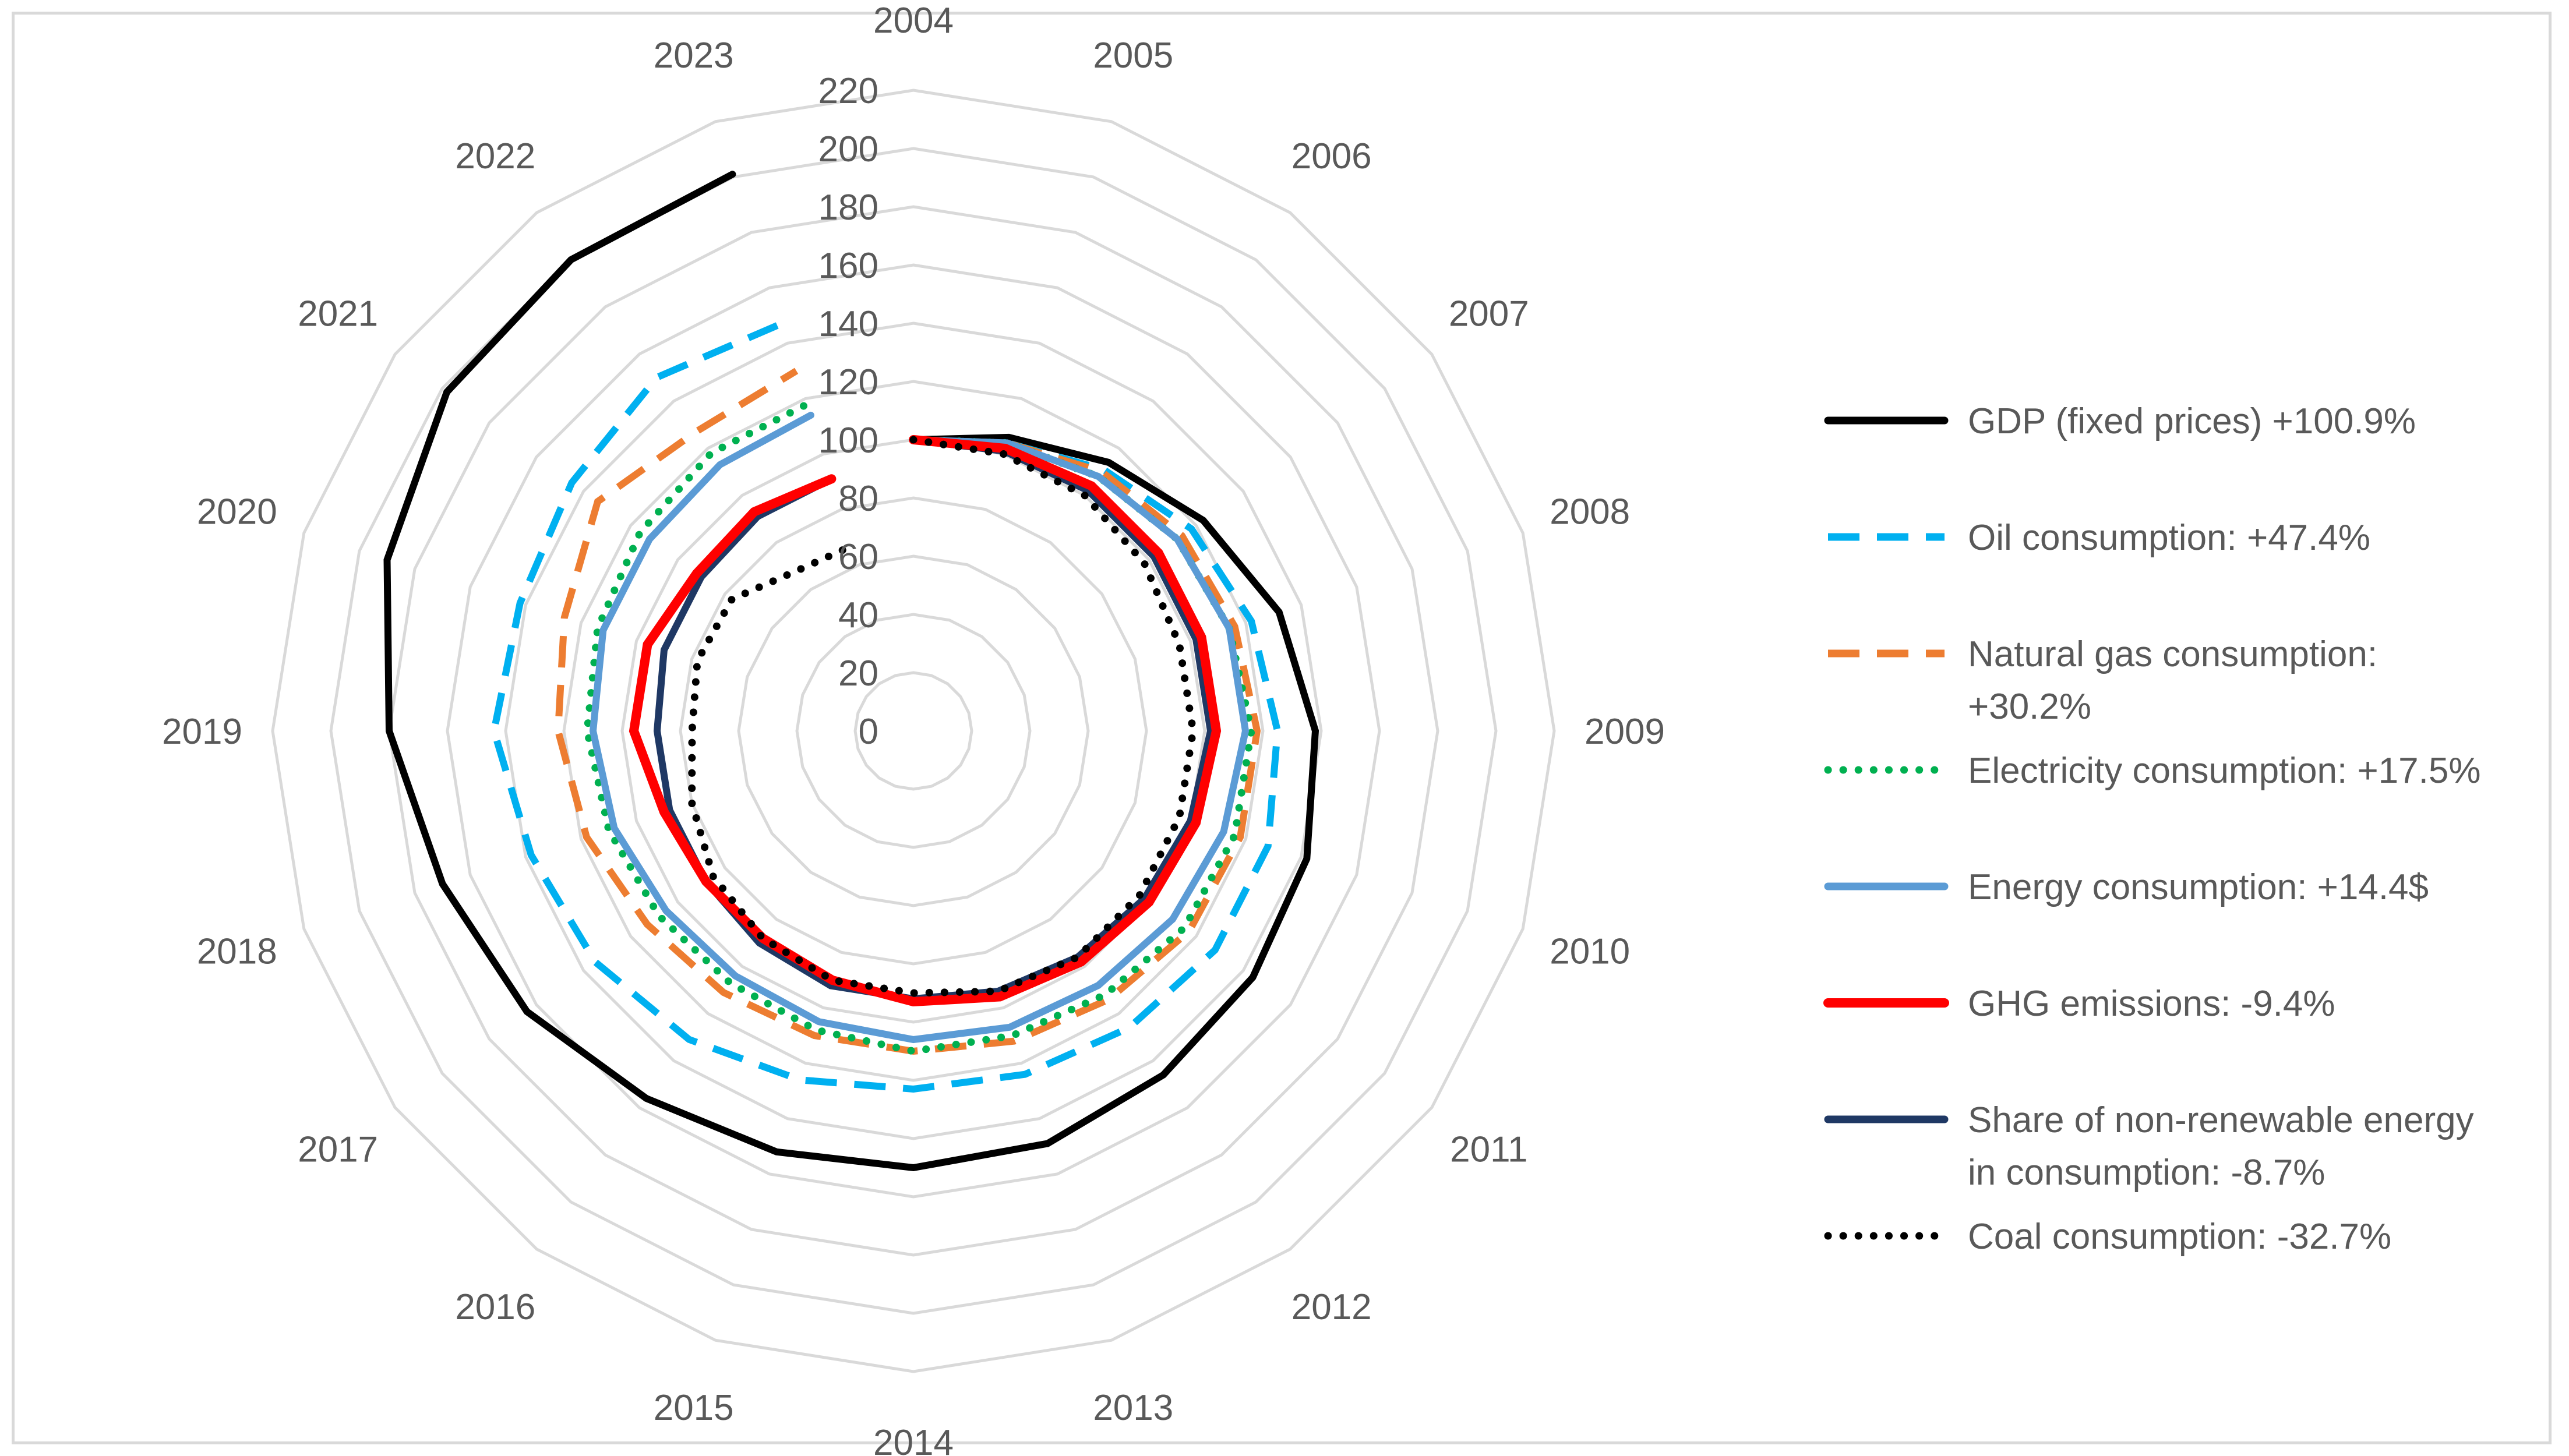 Image resolution: width=2569 pixels, height=1456 pixels. Describe the element at coordinates (495, 156) in the screenshot. I see `category-label-2022: 2022` at that location.